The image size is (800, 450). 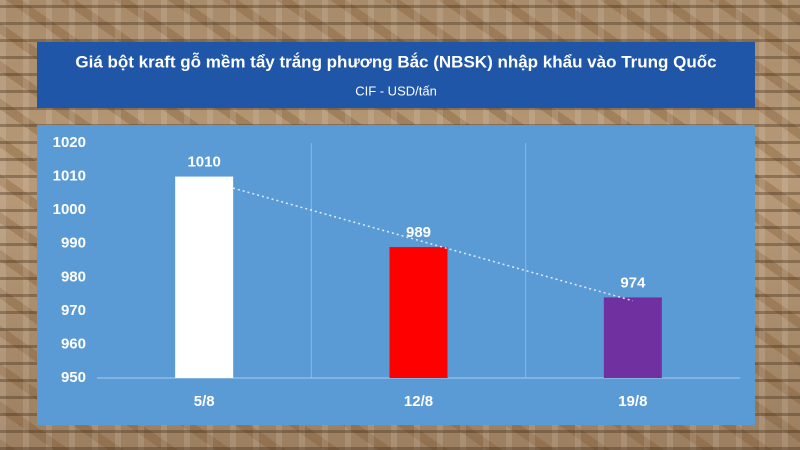 I want to click on data-label: 974, so click(x=633, y=282).